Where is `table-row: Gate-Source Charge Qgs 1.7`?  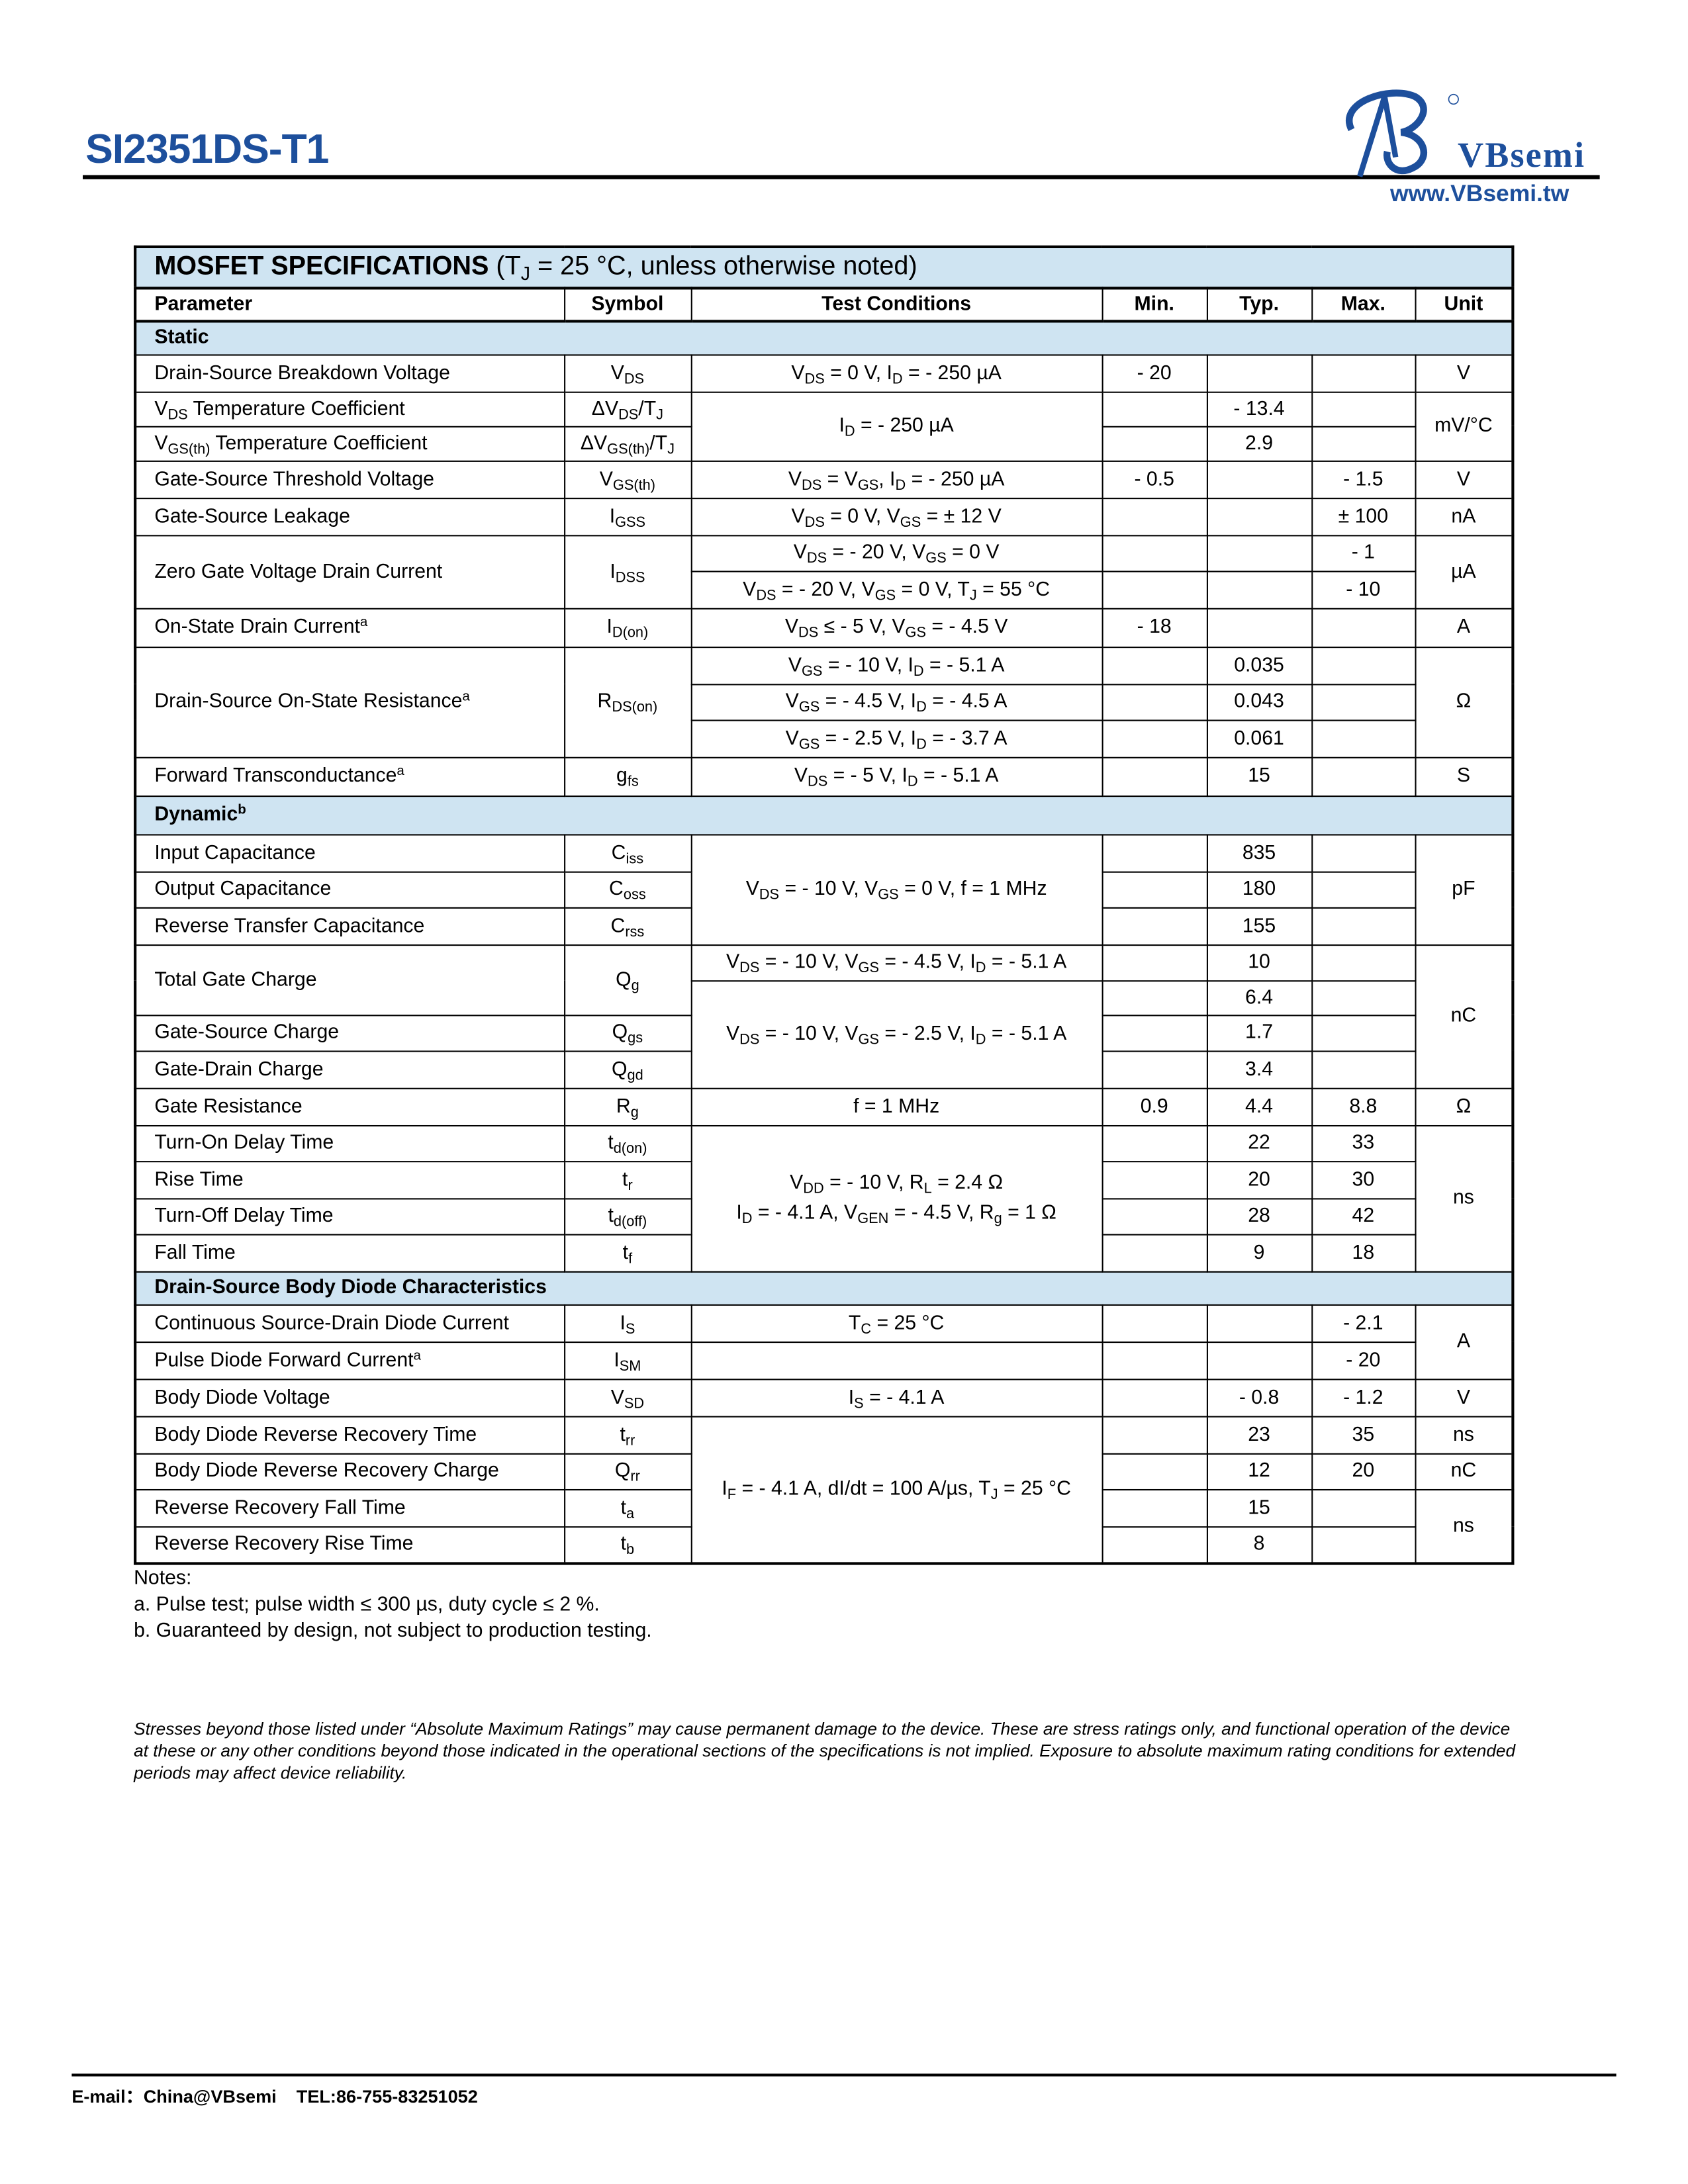
table-row: Gate-Source Charge Qgs 1.7 is located at coordinates (823, 1033).